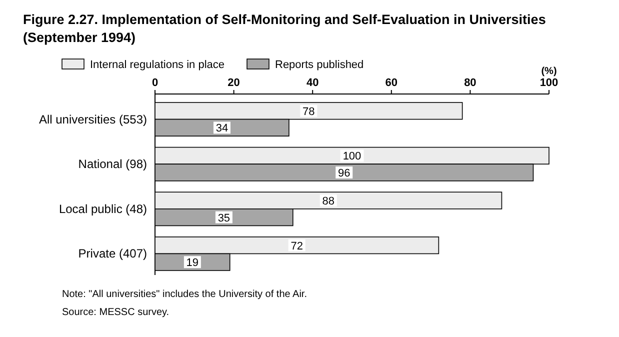 Image resolution: width=619 pixels, height=337 pixels. What do you see at coordinates (184, 294) in the screenshot?
I see `text: Note: "All universities" includes the University of the Air.` at bounding box center [184, 294].